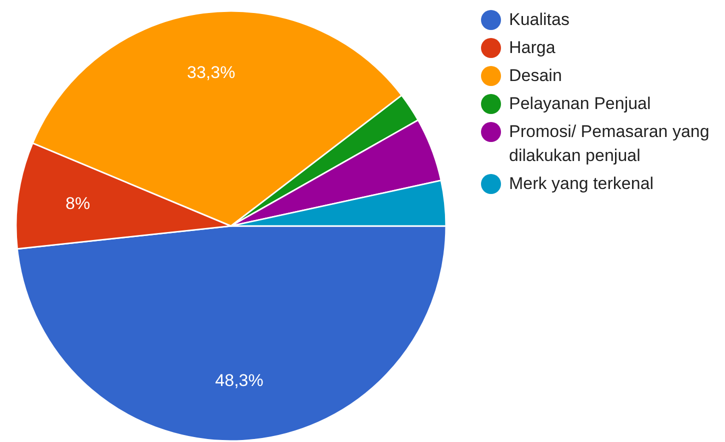  I want to click on legend-label: Promosi/ Pemasaran yang dilakukan penjual, so click(609, 144).